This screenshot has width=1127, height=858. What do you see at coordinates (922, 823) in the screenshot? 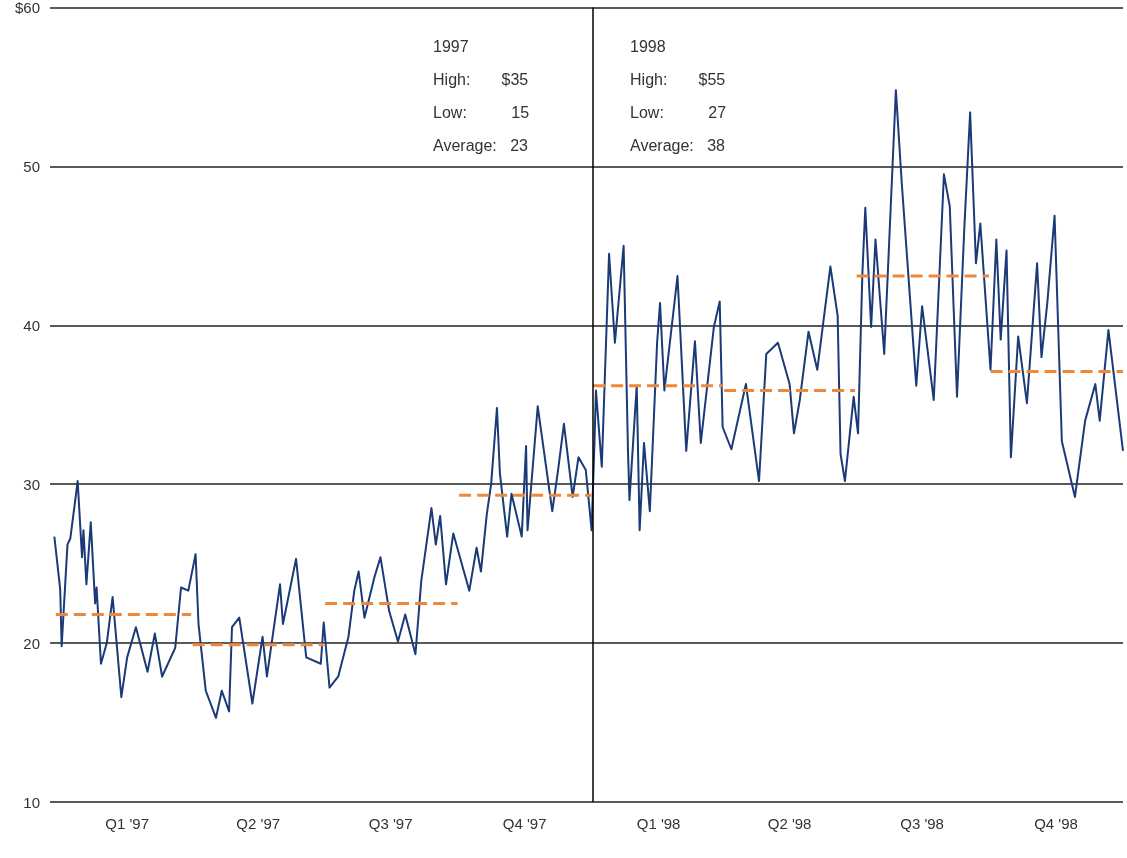
I see `x-tick-label: Q3 '98` at bounding box center [922, 823].